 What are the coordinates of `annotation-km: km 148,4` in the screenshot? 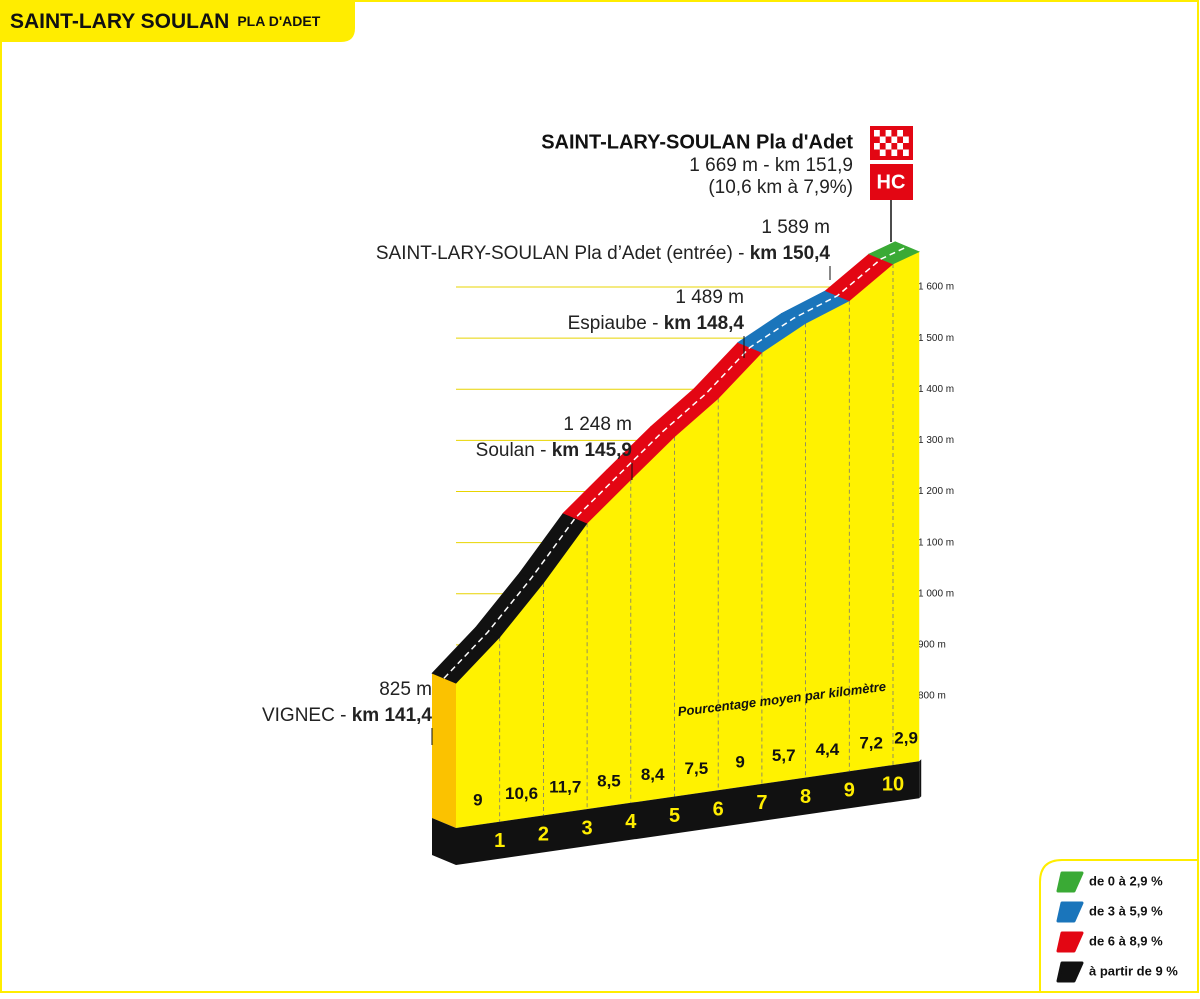 It's located at (704, 323).